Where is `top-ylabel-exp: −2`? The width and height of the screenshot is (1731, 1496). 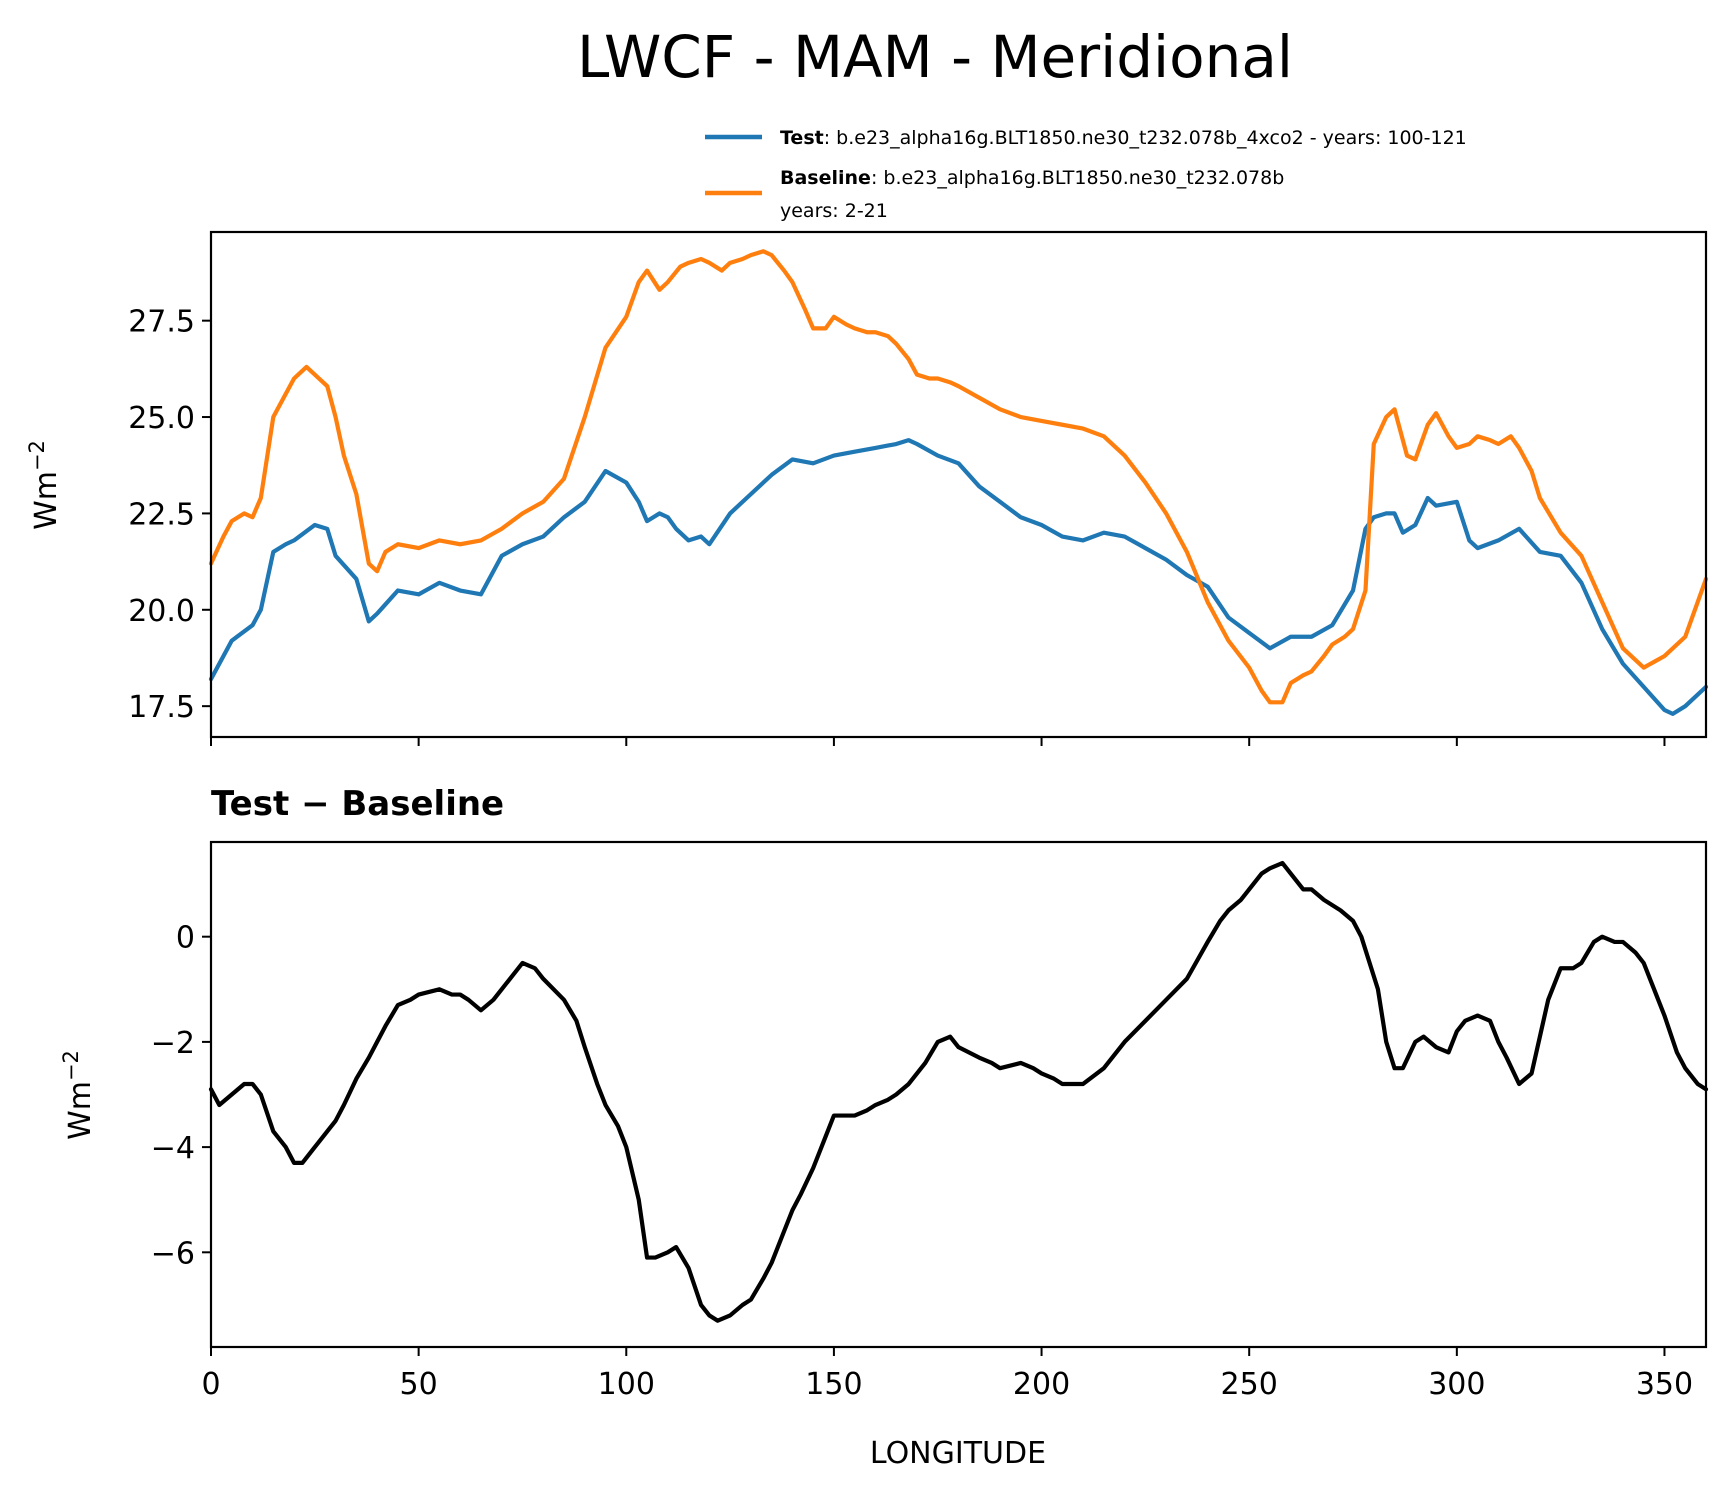 top-ylabel-exp: −2 is located at coordinates (37, 455).